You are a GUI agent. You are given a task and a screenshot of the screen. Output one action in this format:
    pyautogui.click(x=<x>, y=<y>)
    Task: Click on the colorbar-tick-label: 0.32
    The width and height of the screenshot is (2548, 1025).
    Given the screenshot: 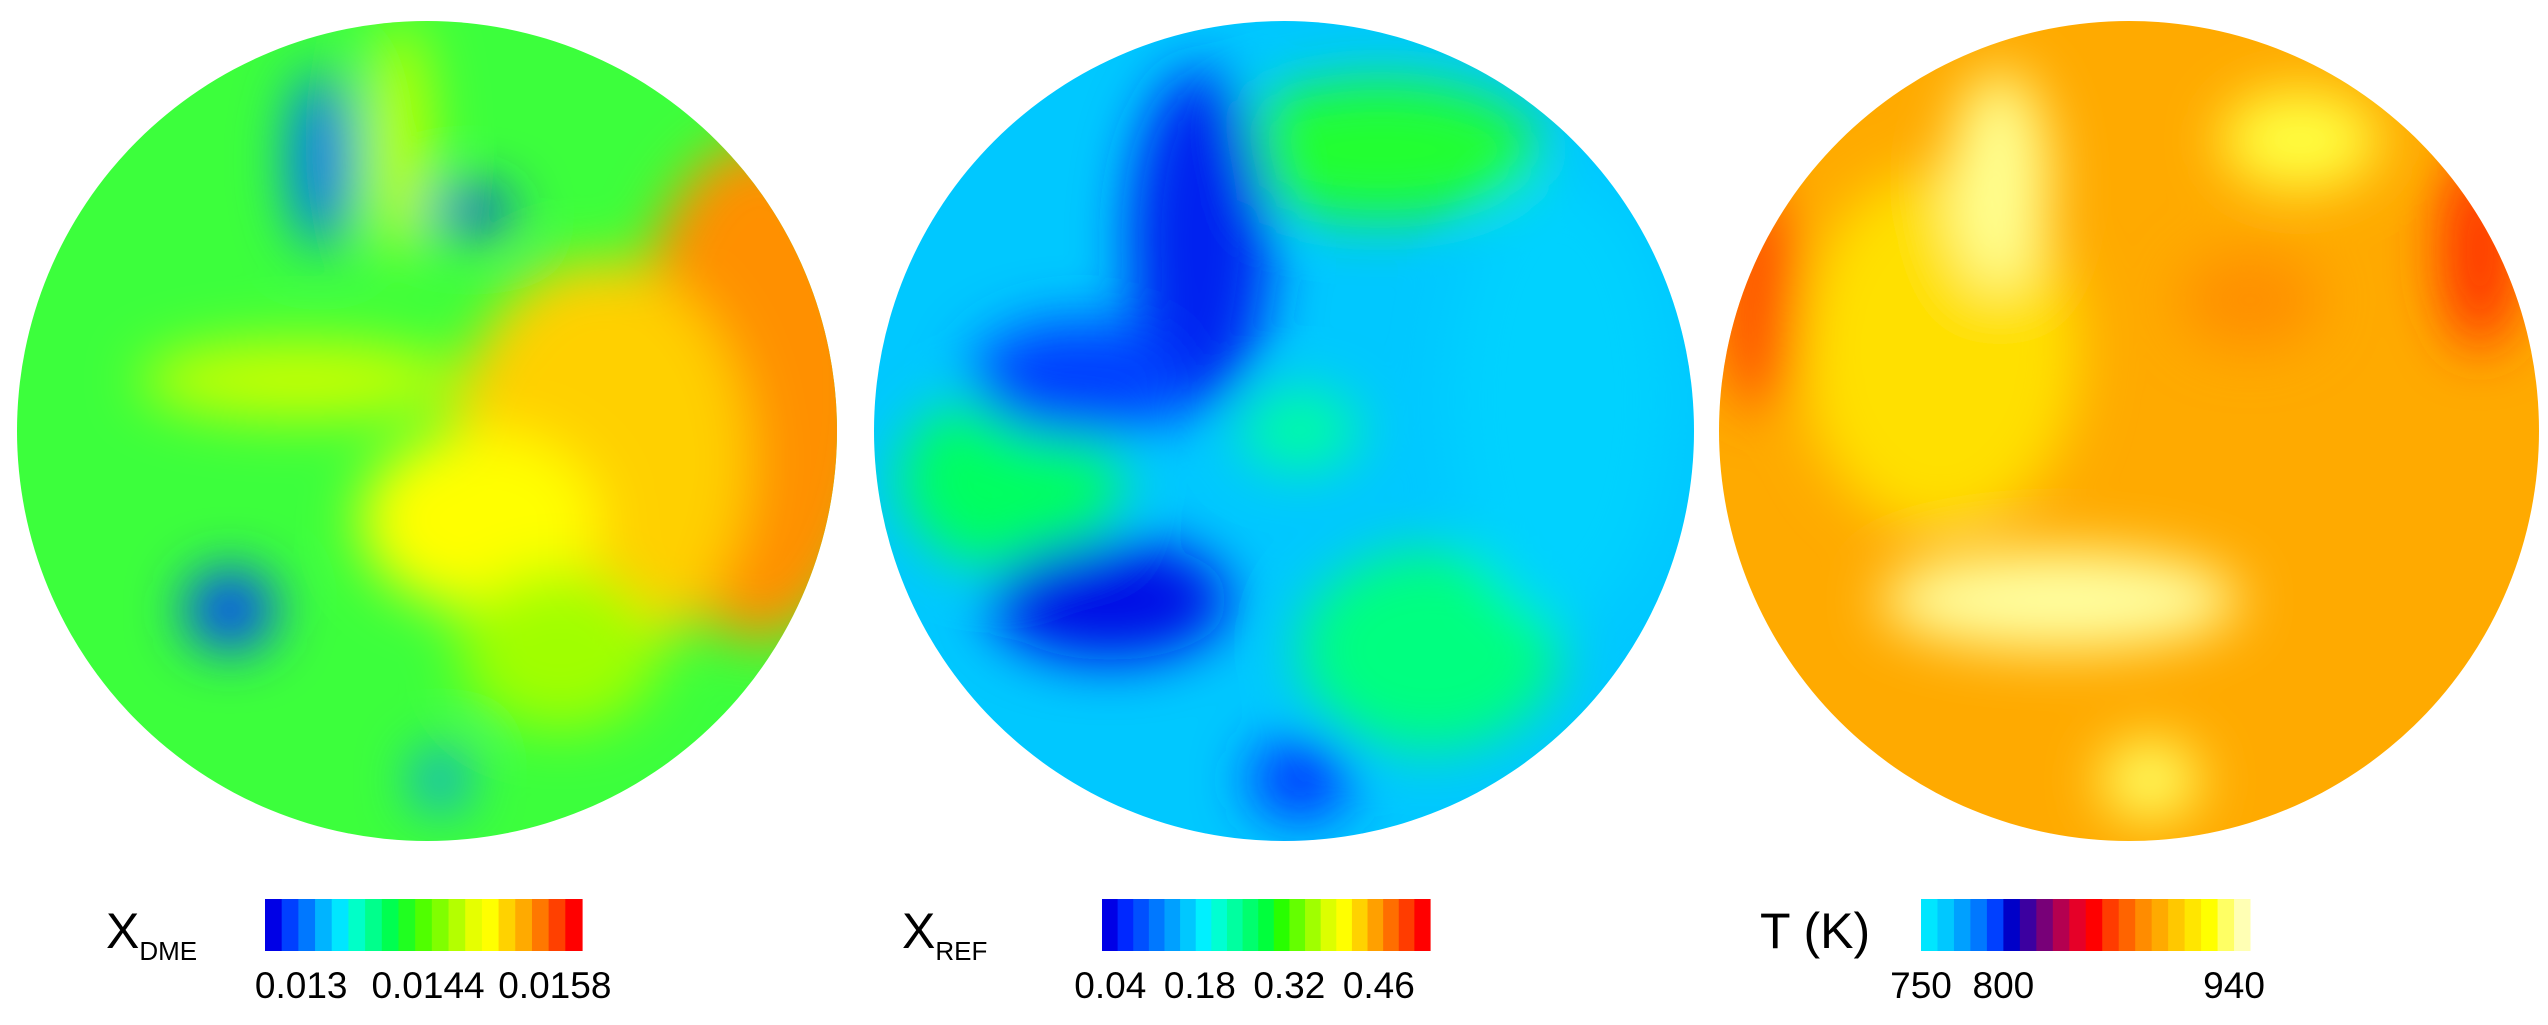 What is the action you would take?
    pyautogui.click(x=1289, y=985)
    